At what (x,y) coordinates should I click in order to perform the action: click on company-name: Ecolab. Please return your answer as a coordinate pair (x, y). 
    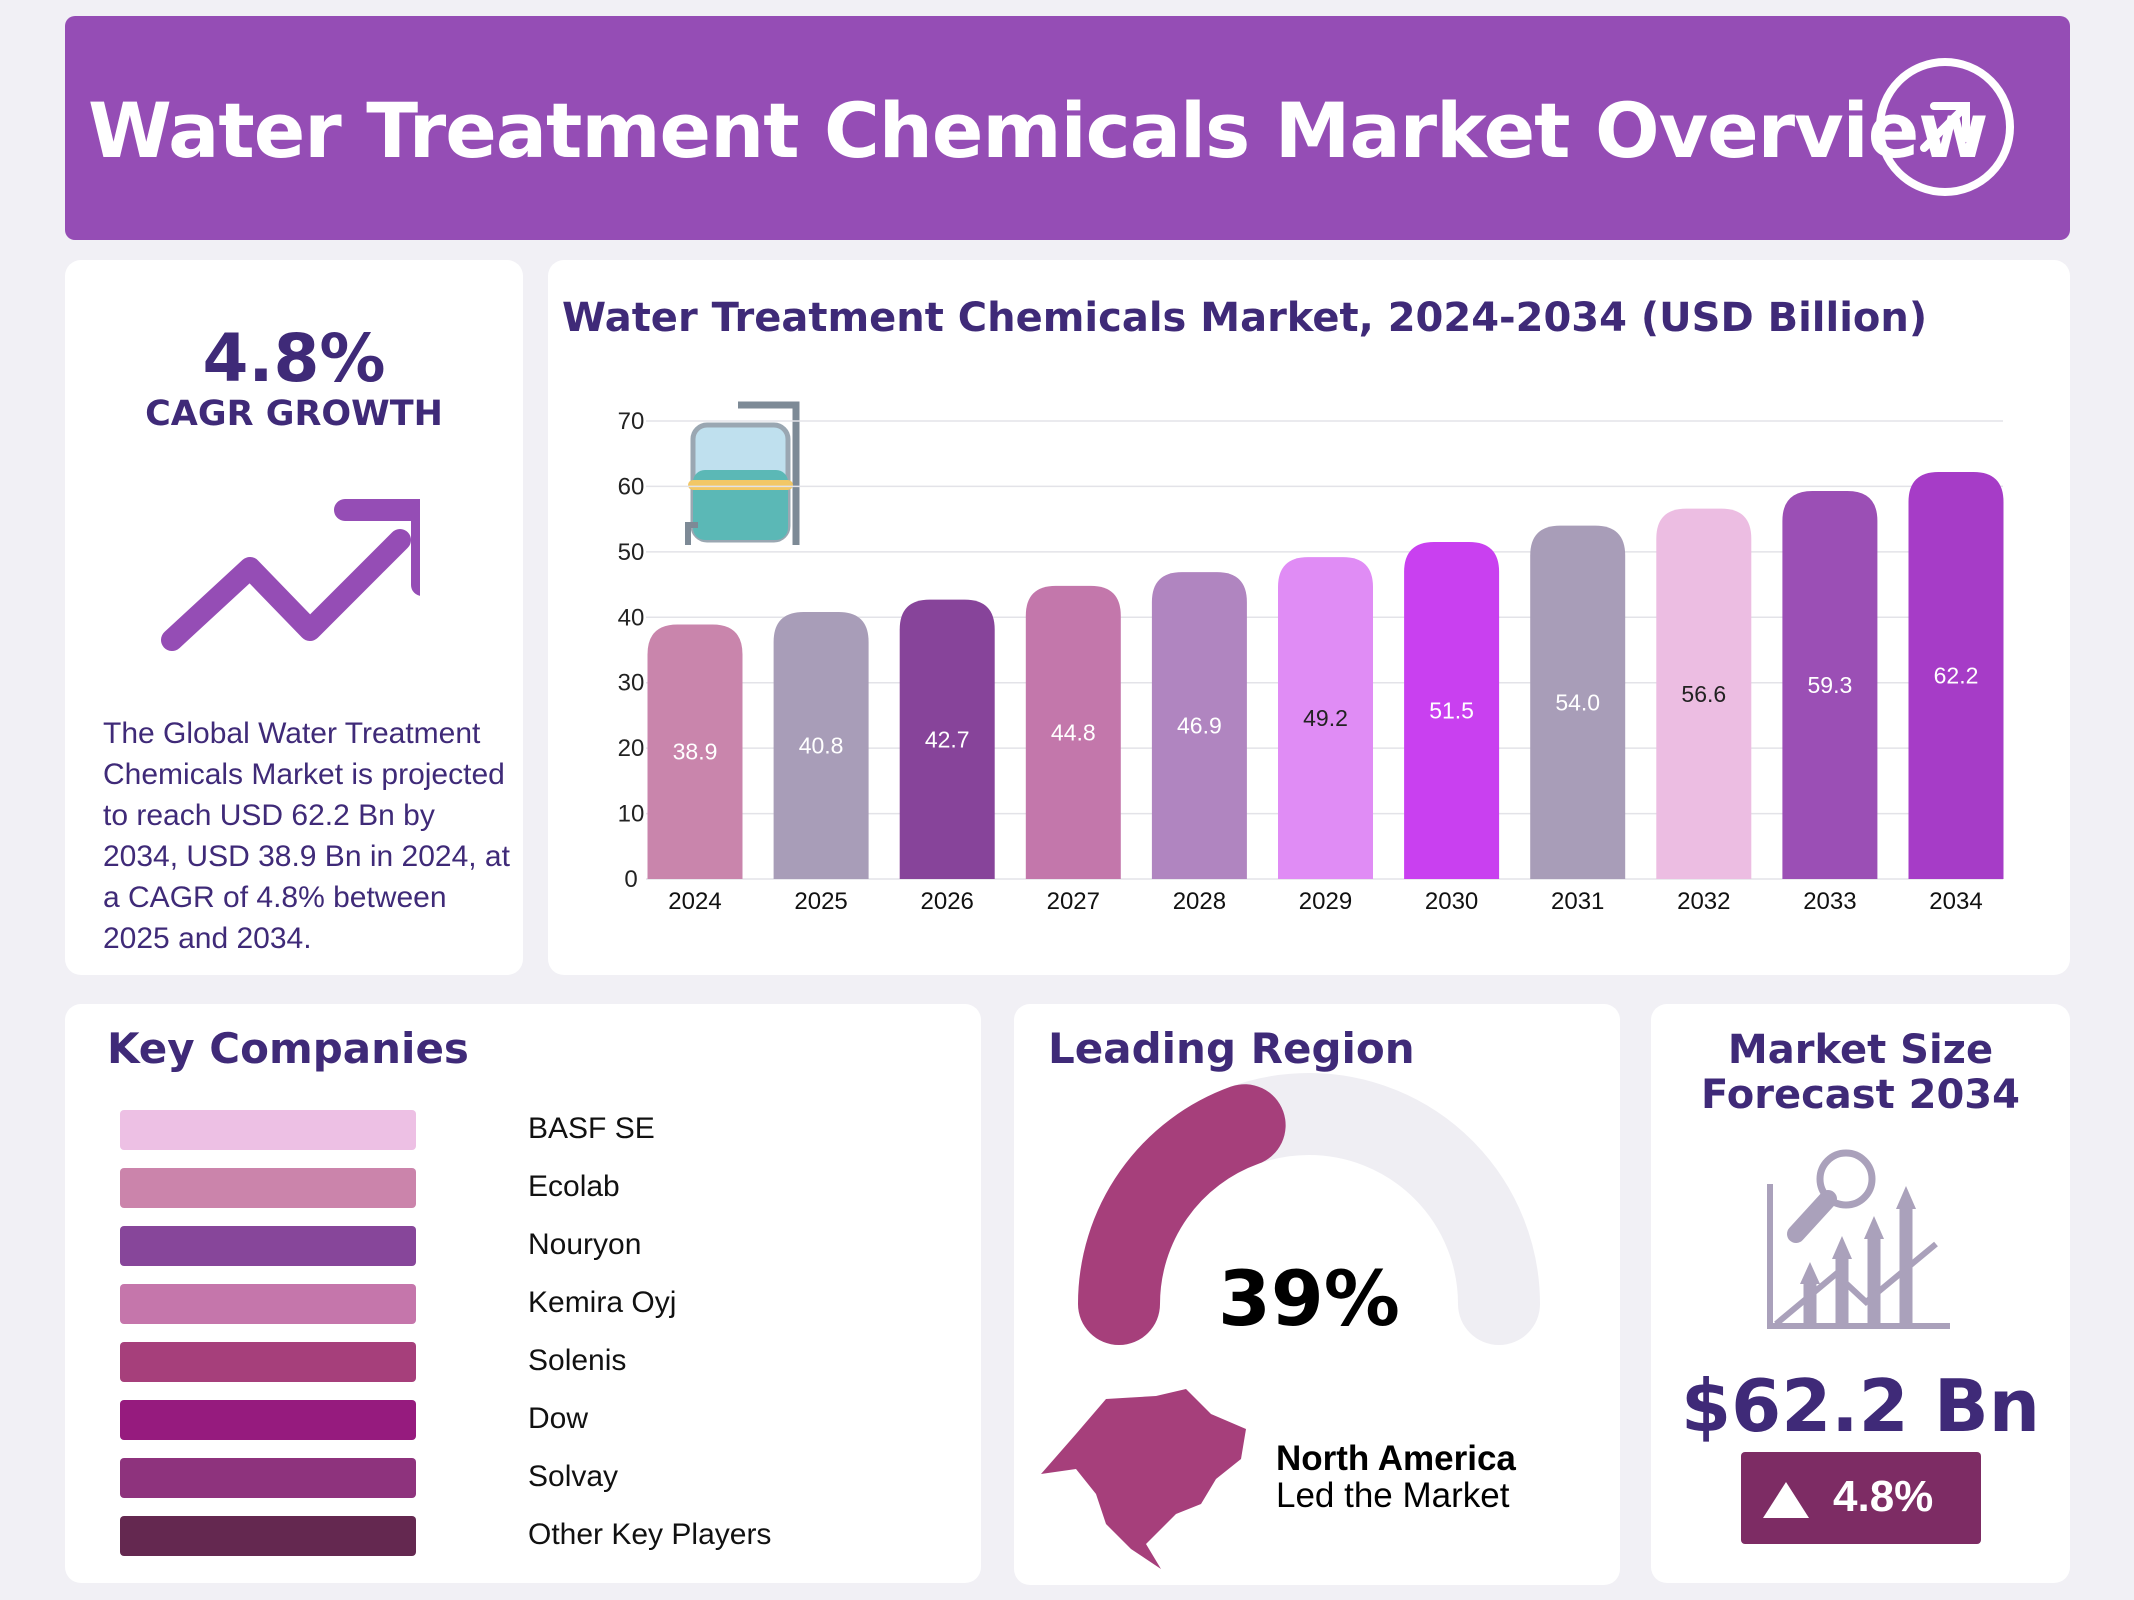
    Looking at the image, I should click on (574, 1186).